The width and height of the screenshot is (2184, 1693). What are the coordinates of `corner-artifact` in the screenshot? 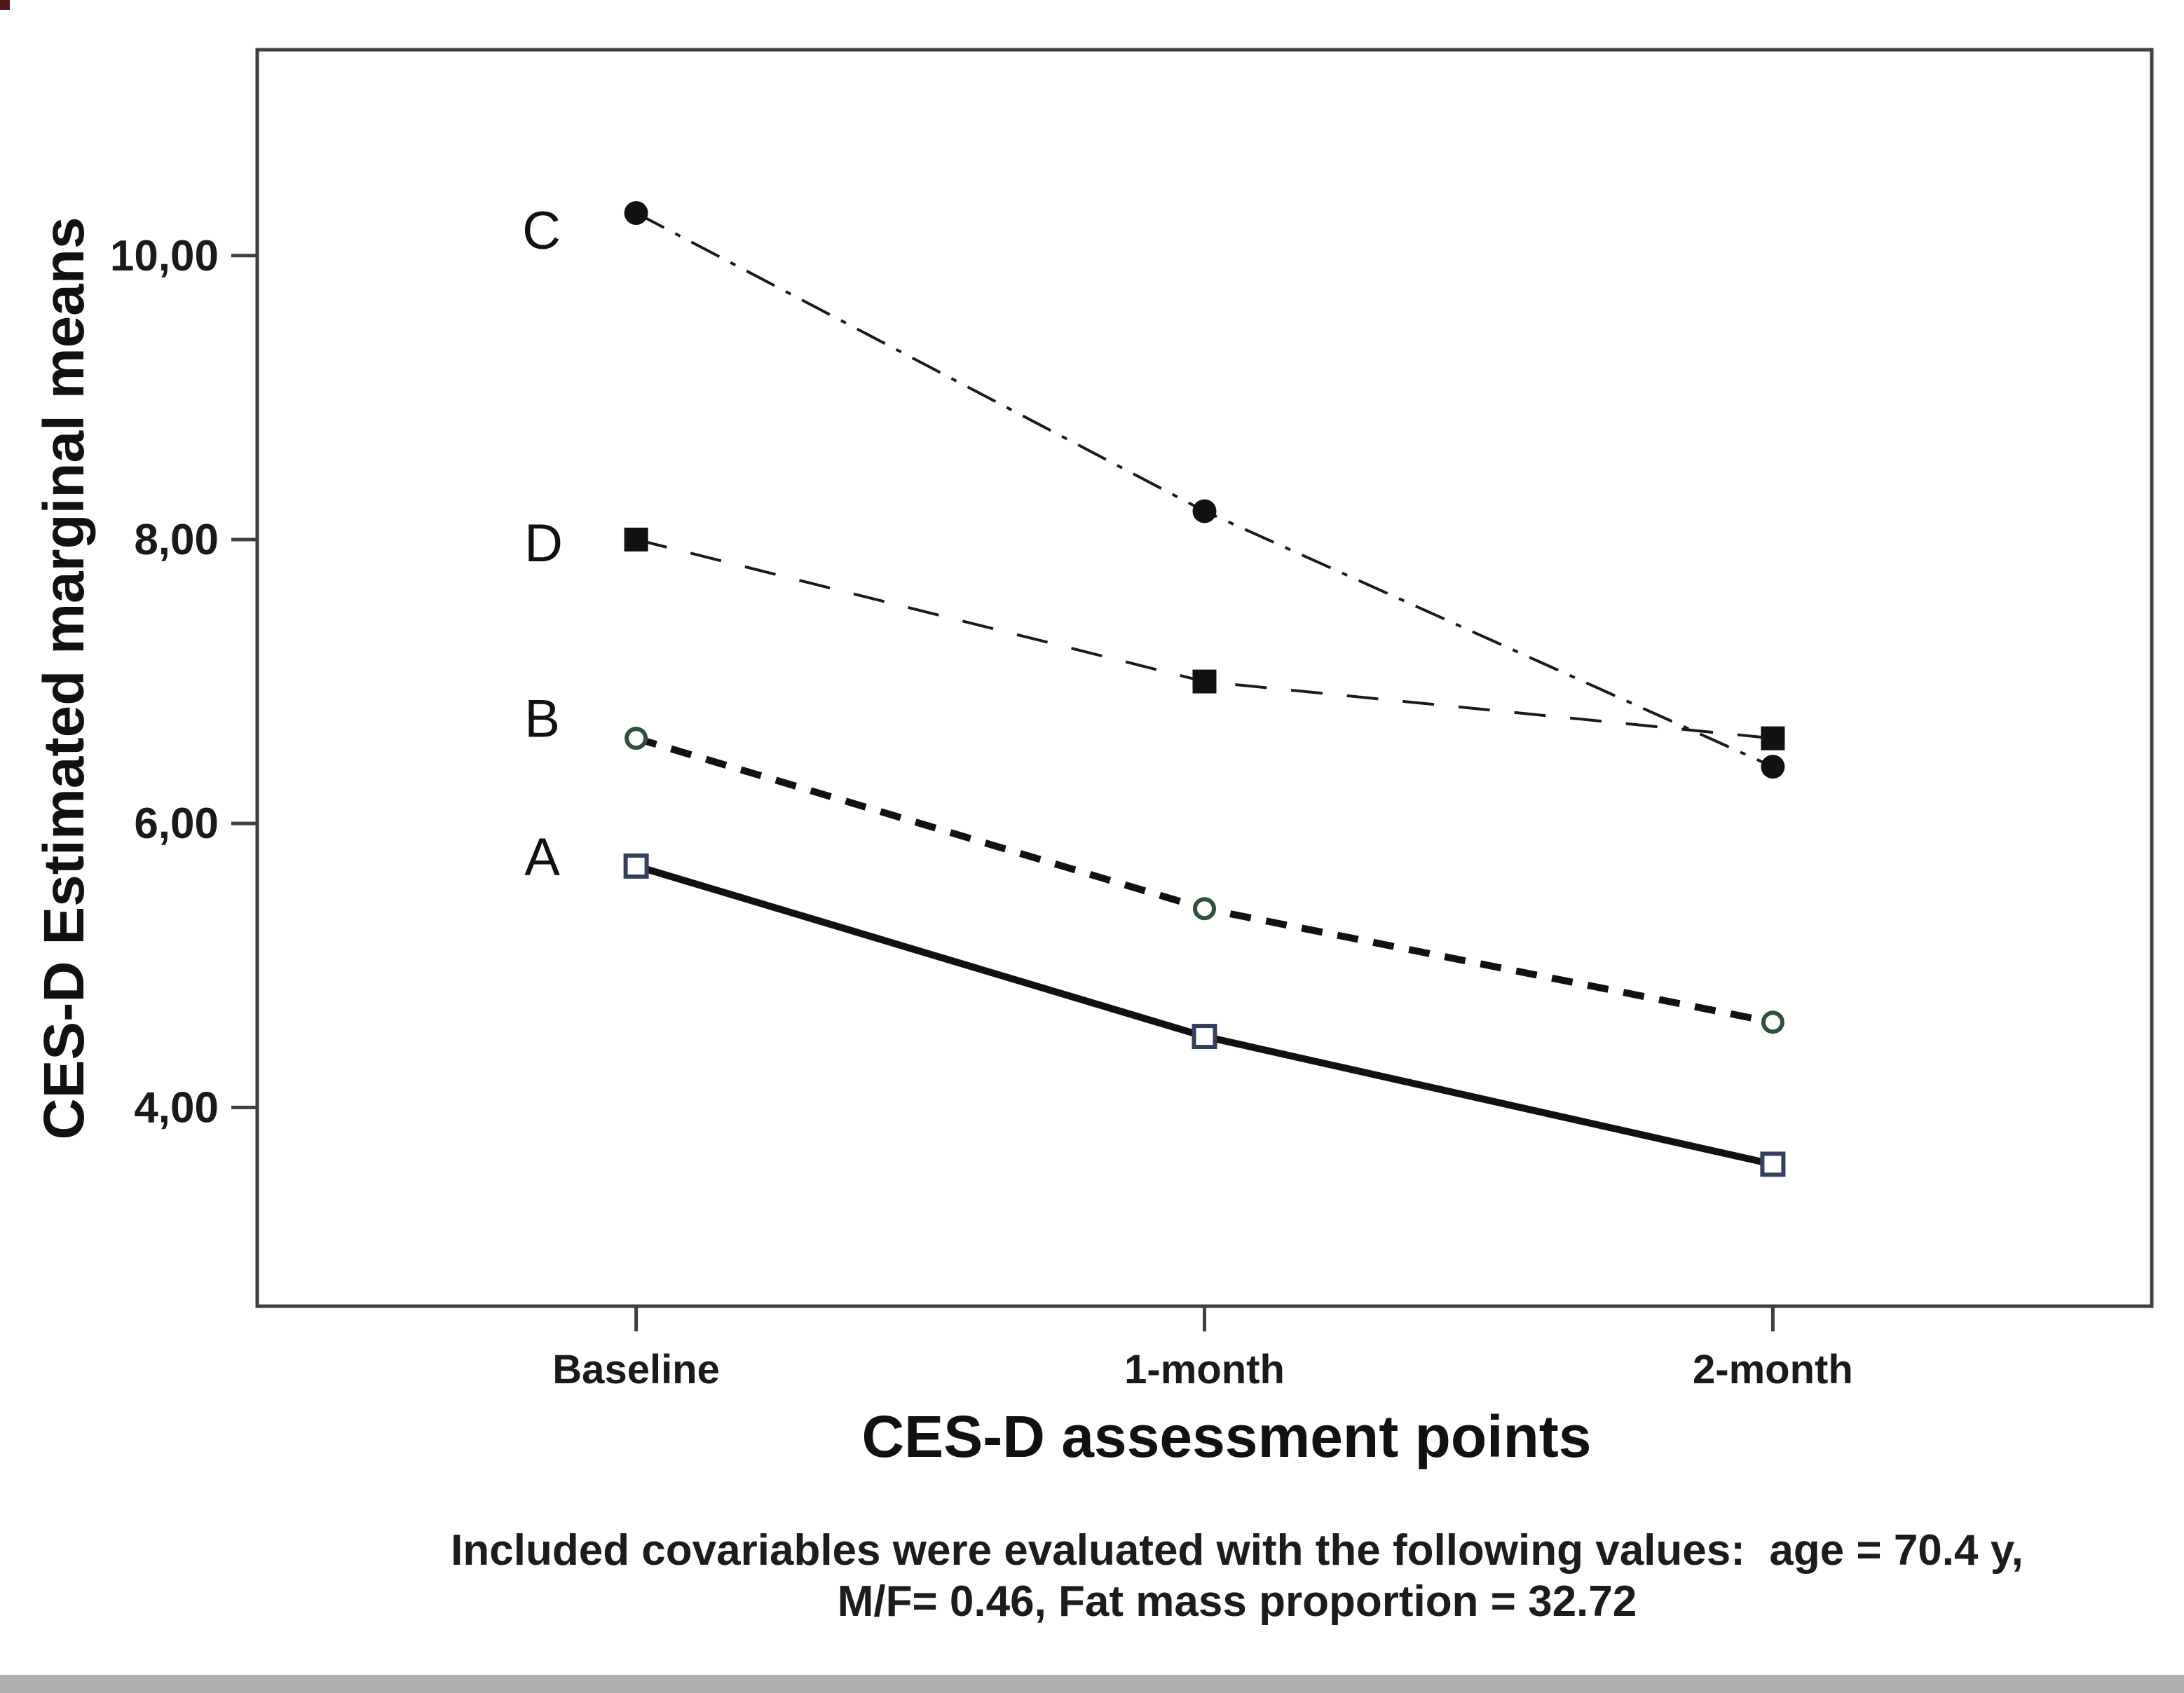 It's located at (5, 5).